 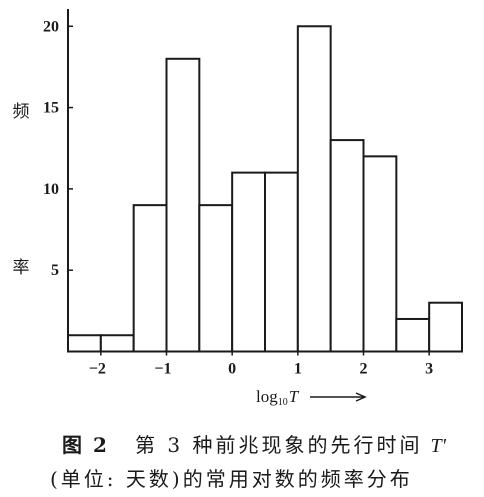 I want to click on x-axis-label-prefix: log, so click(x=267, y=396).